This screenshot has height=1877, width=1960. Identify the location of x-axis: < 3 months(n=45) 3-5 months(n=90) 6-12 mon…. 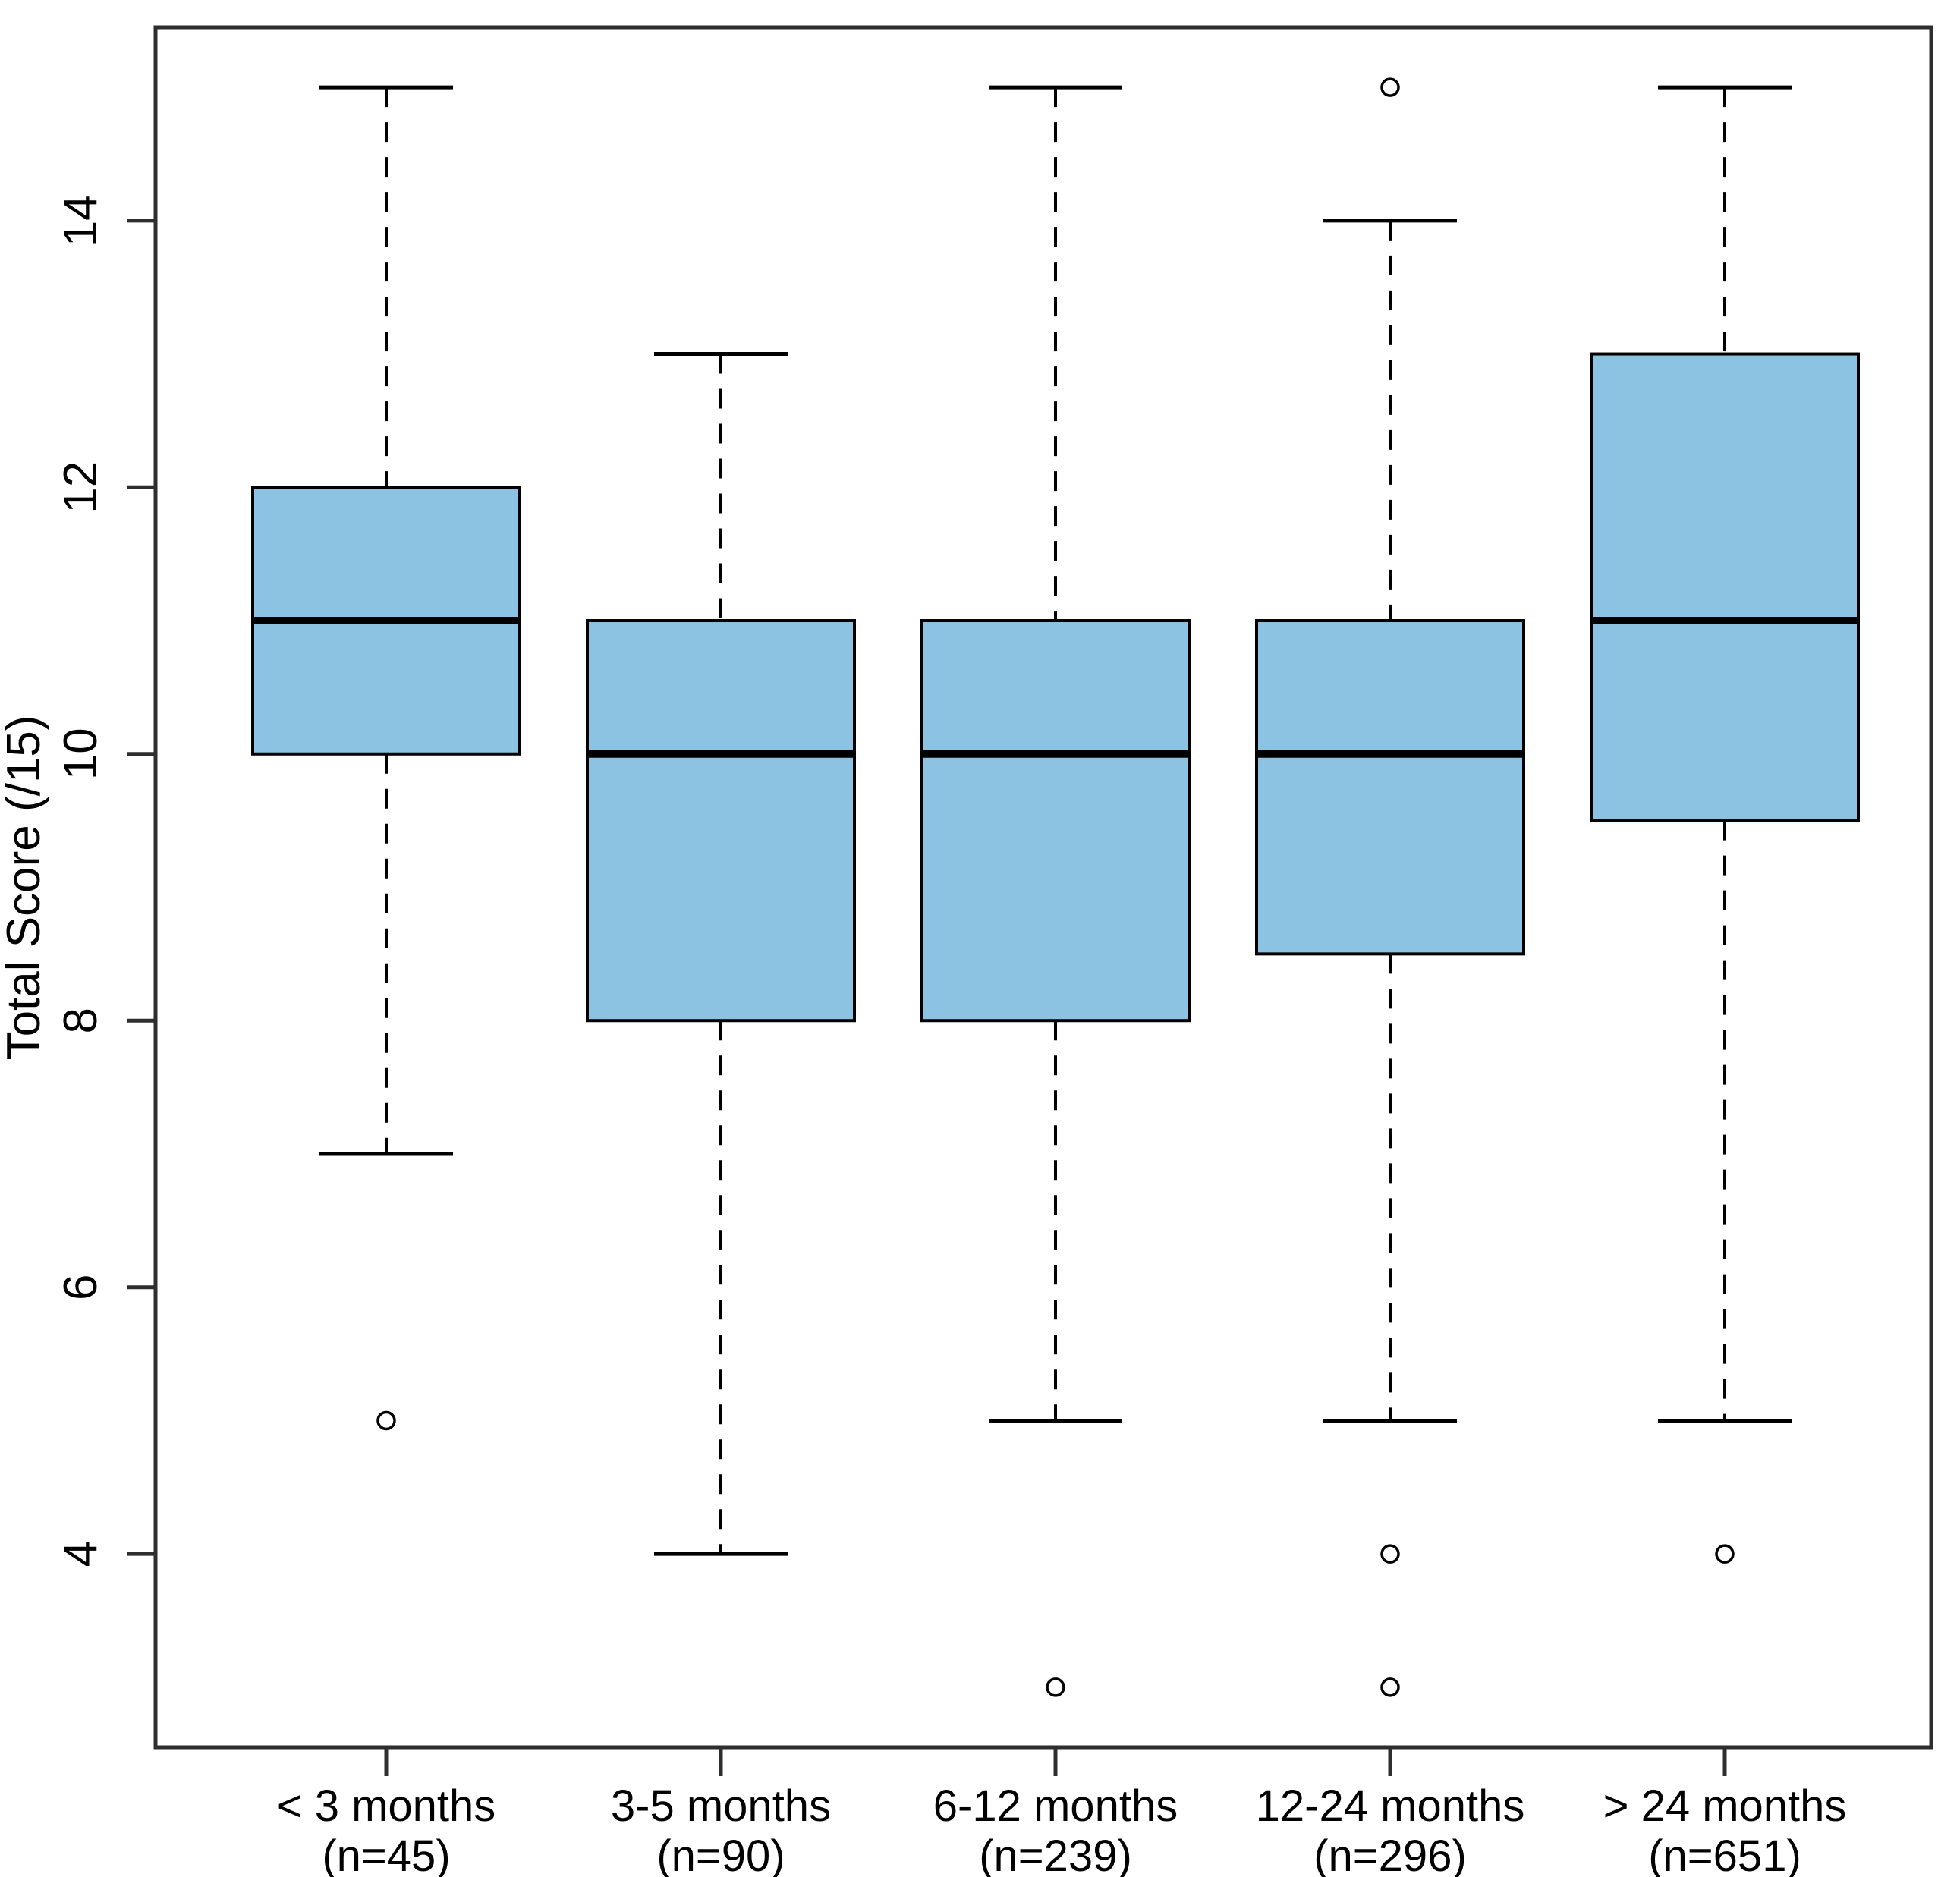
(1062, 1812).